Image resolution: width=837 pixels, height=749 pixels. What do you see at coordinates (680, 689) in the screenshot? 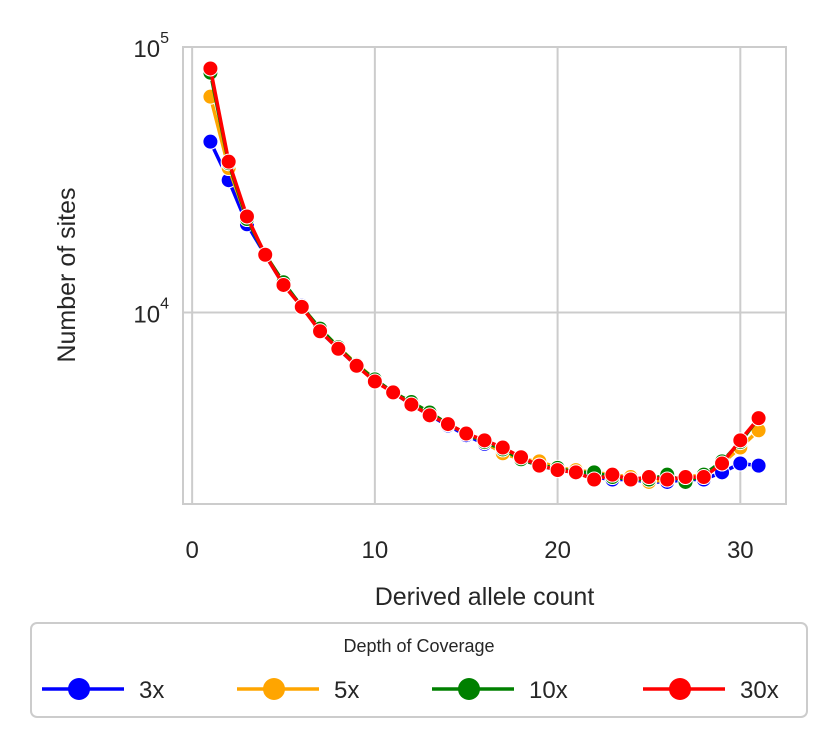
I see `legend-marker-30x` at bounding box center [680, 689].